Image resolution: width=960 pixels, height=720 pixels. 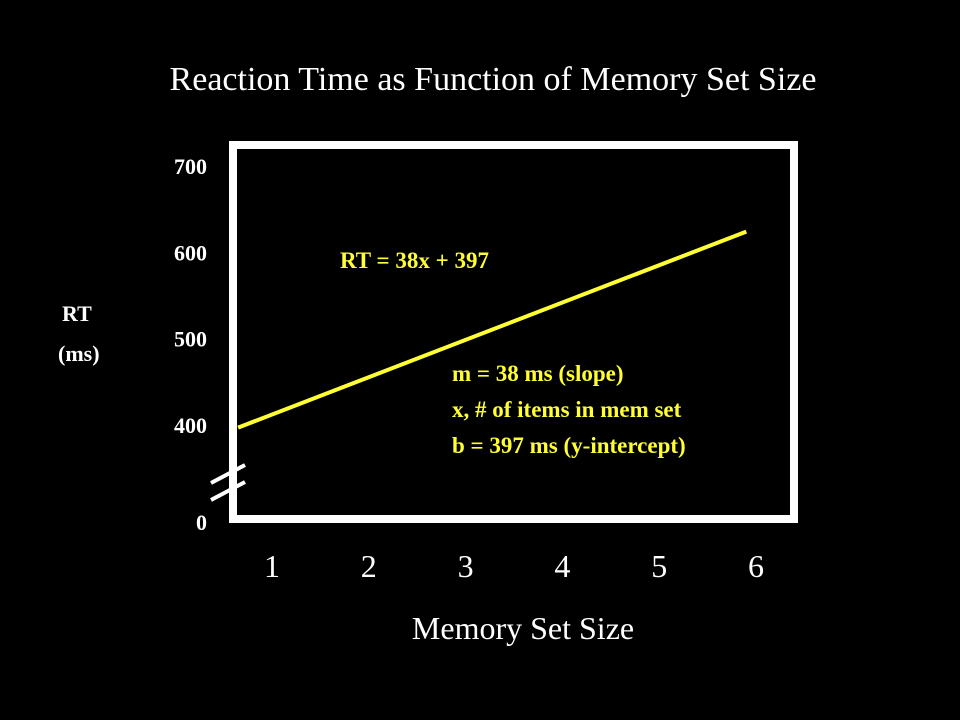 What do you see at coordinates (756, 566) in the screenshot?
I see `x-tick-label-6: 6` at bounding box center [756, 566].